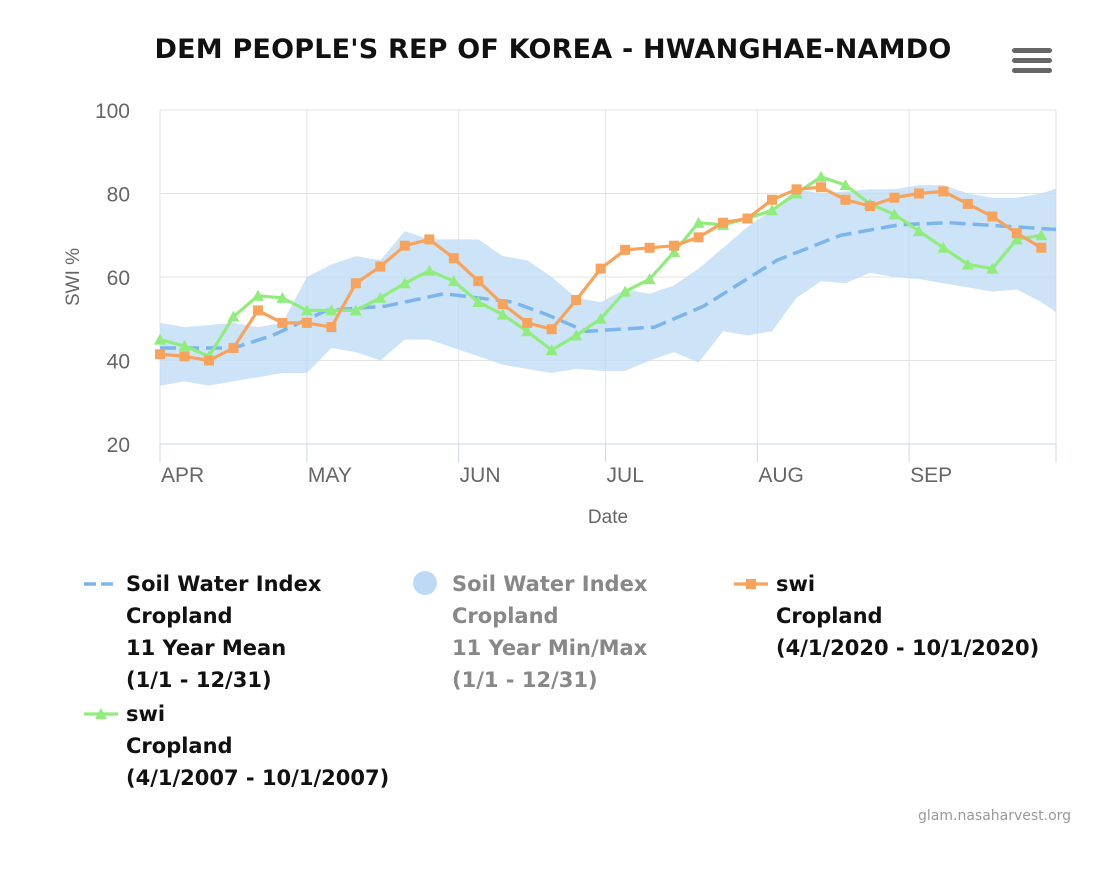 This screenshot has height=892, width=1094. What do you see at coordinates (118, 278) in the screenshot?
I see `y-tick-label: 60` at bounding box center [118, 278].